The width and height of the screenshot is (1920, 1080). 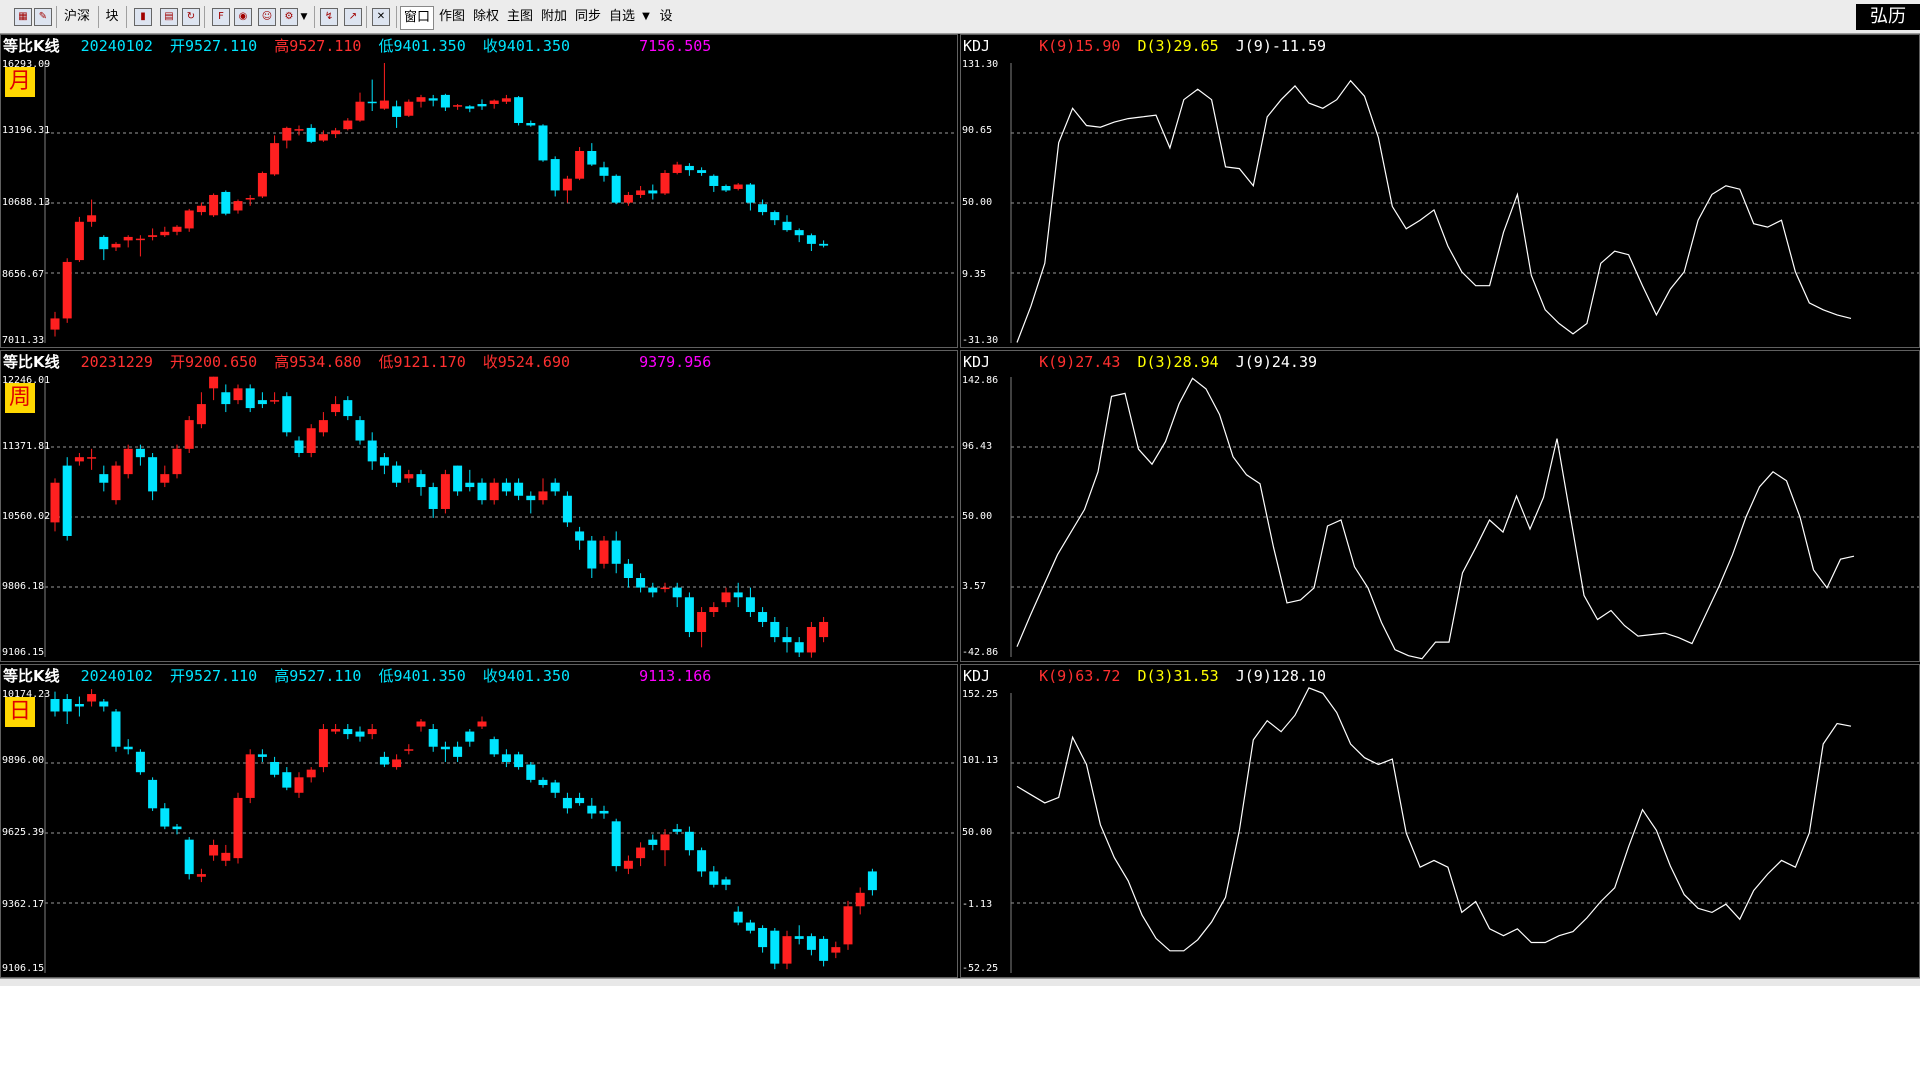 What do you see at coordinates (417, 18) in the screenshot?
I see `menu-item-window: 窗口` at bounding box center [417, 18].